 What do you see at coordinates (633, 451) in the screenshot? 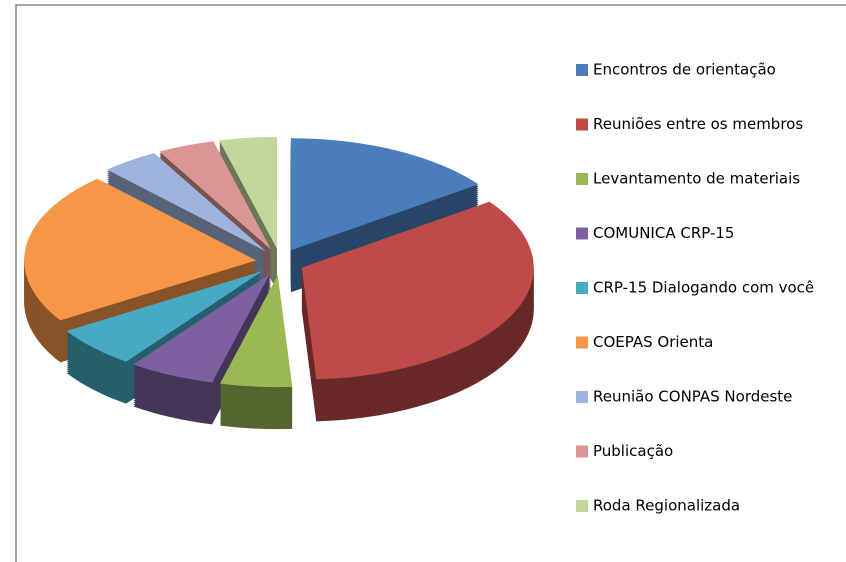
I see `legend-label: Publicação` at bounding box center [633, 451].